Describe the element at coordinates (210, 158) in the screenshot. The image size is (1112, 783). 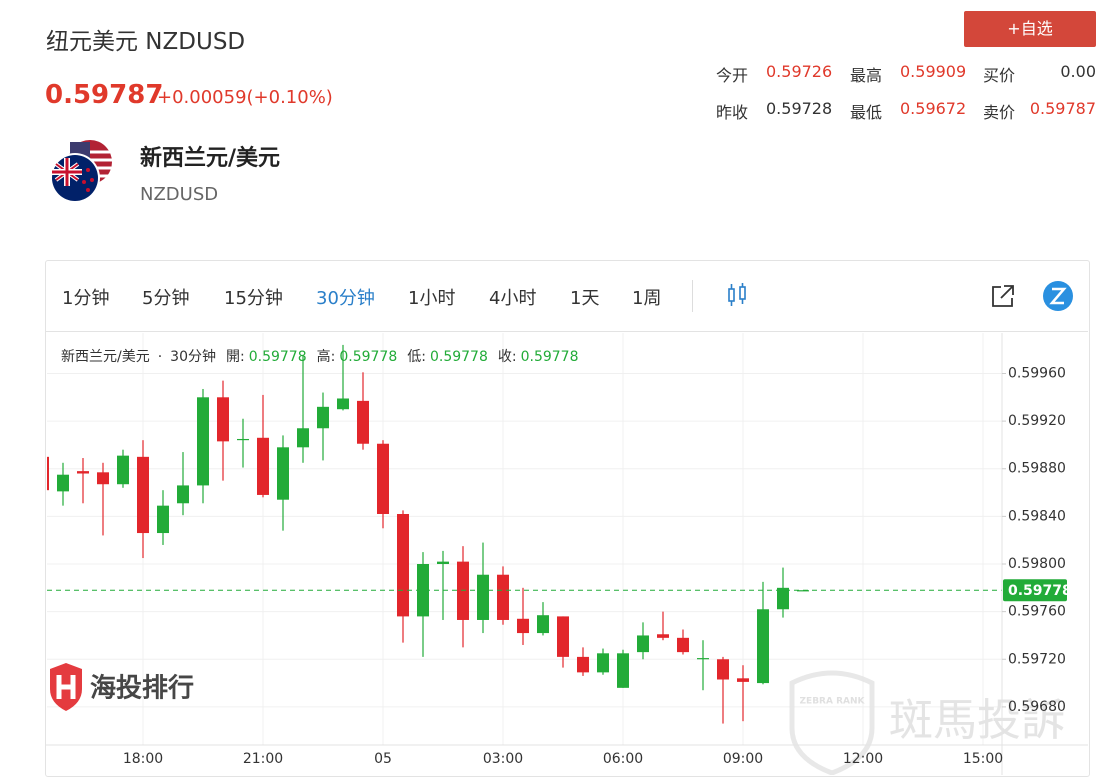
I see `instrument-name: 新西兰元/美元` at that location.